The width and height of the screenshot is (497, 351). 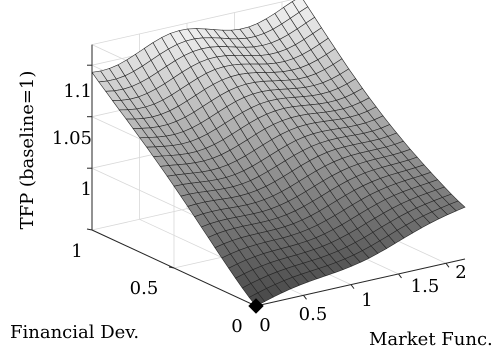 What do you see at coordinates (460, 272) in the screenshot?
I see `x-tick-label: 2` at bounding box center [460, 272].